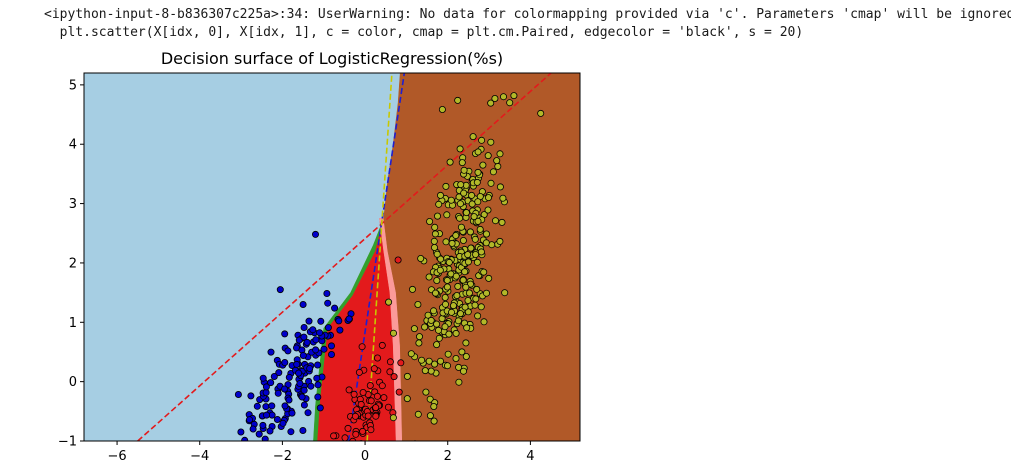 The image size is (1011, 476). Describe the element at coordinates (73, 145) in the screenshot. I see `y-tick-label: 4` at that location.